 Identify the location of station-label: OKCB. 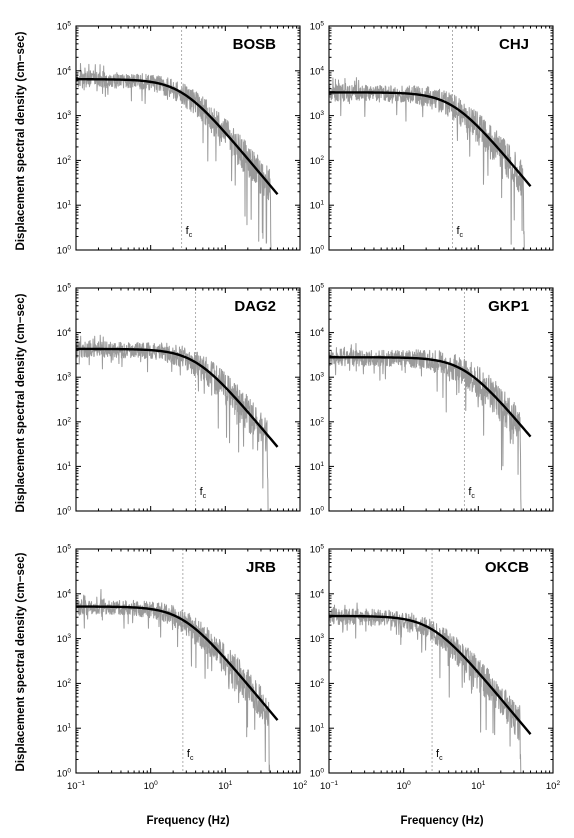
(507, 567).